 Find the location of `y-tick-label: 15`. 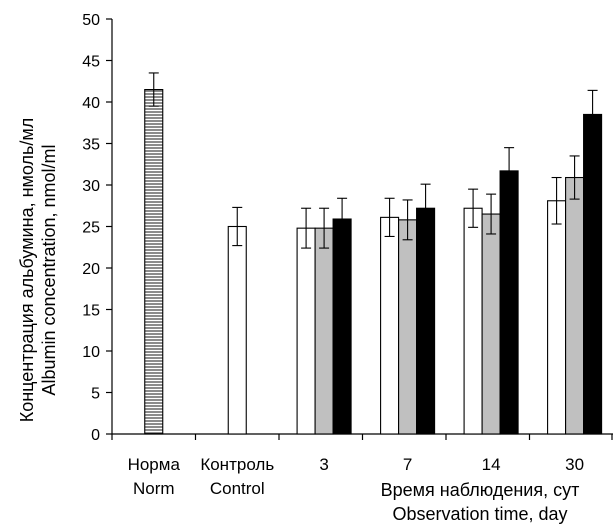

y-tick-label: 15 is located at coordinates (91, 311).